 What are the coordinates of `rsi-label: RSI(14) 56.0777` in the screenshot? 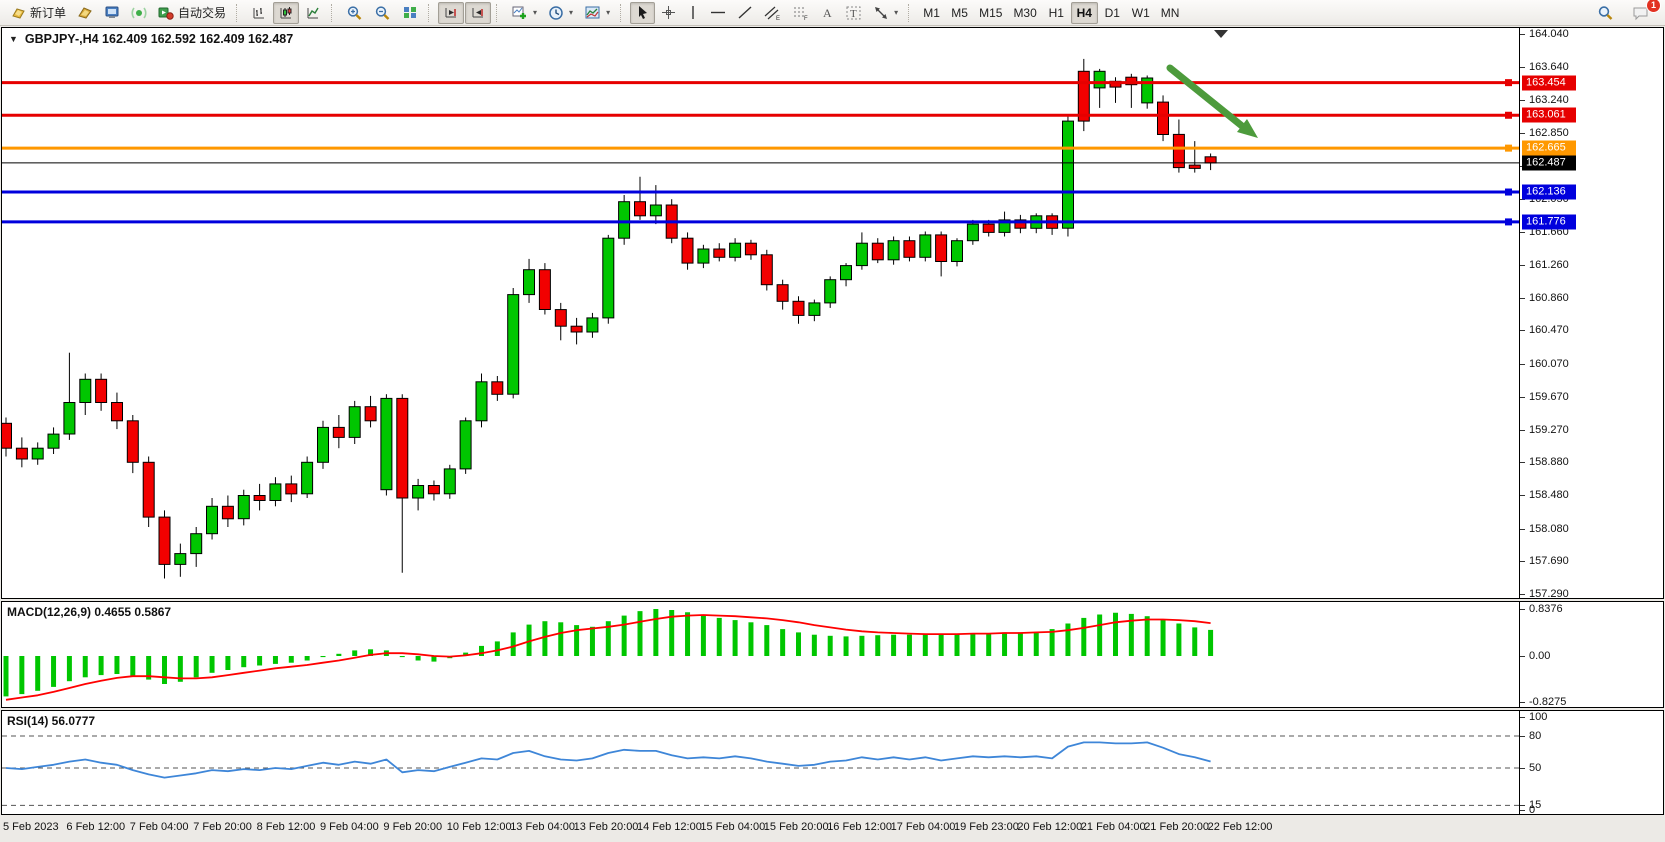 It's located at (51, 721).